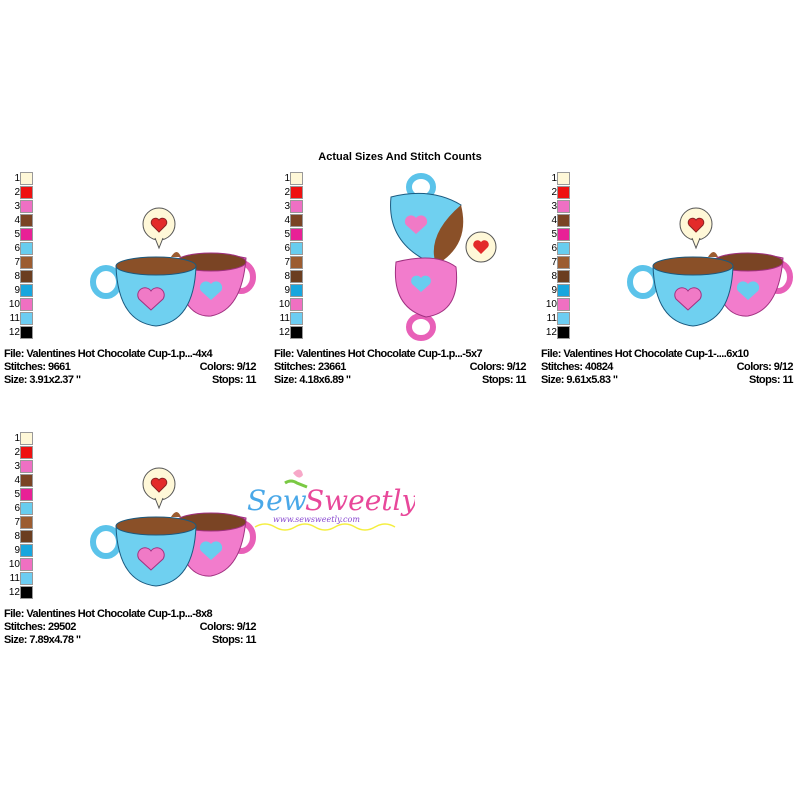  I want to click on sew-sweetly-watermark-logo: Sew Sweetly www.sewsweetly.com, so click(331, 500).